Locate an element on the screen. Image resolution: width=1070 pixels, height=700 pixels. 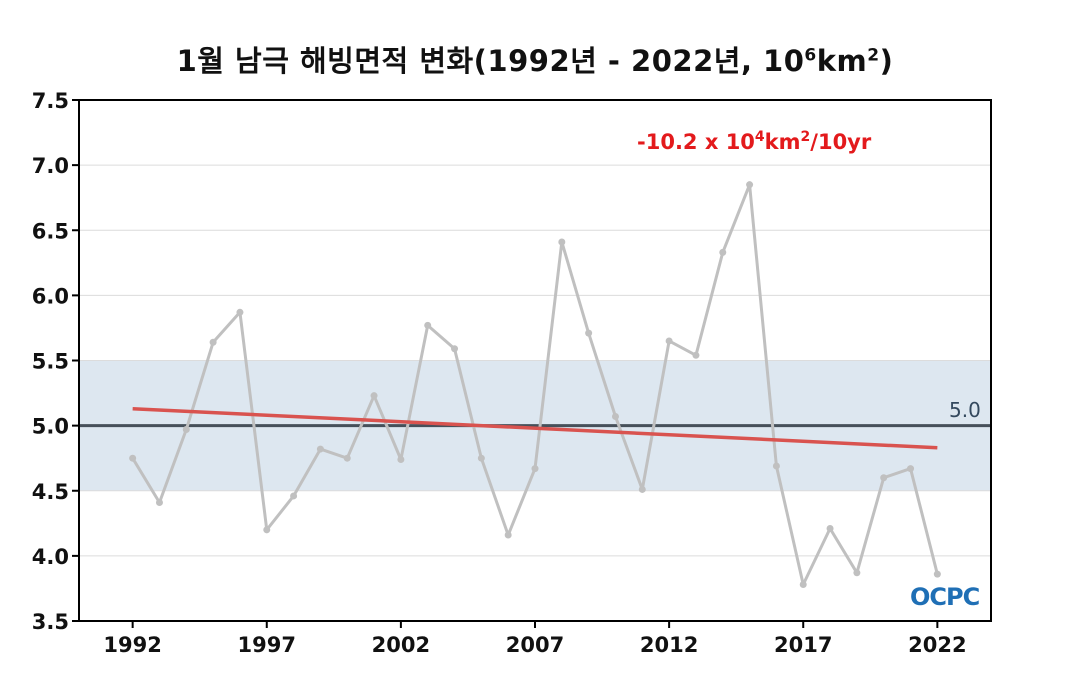
x-tick-label: 1992 is located at coordinates (132, 645).